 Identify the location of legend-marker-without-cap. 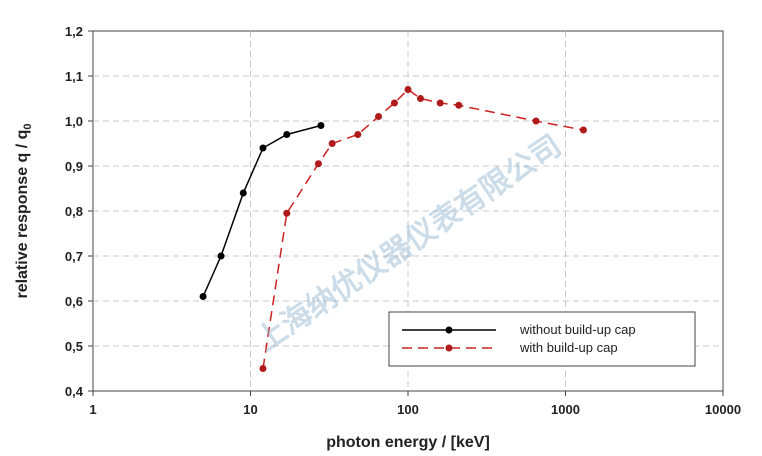
(449, 330).